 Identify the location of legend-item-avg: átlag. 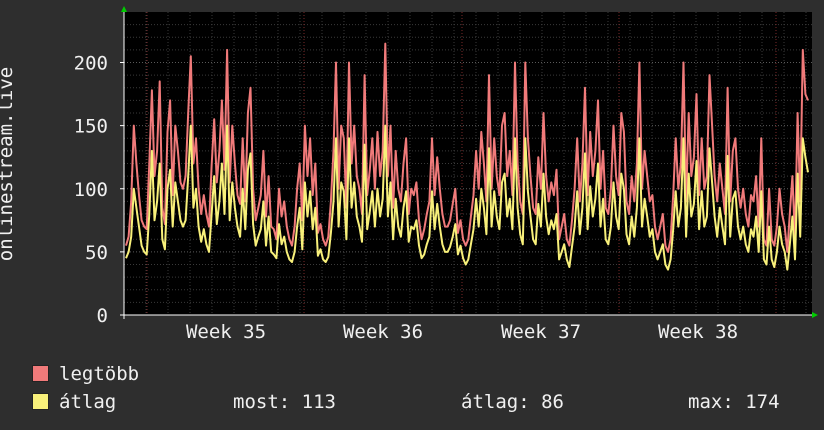
(74, 402).